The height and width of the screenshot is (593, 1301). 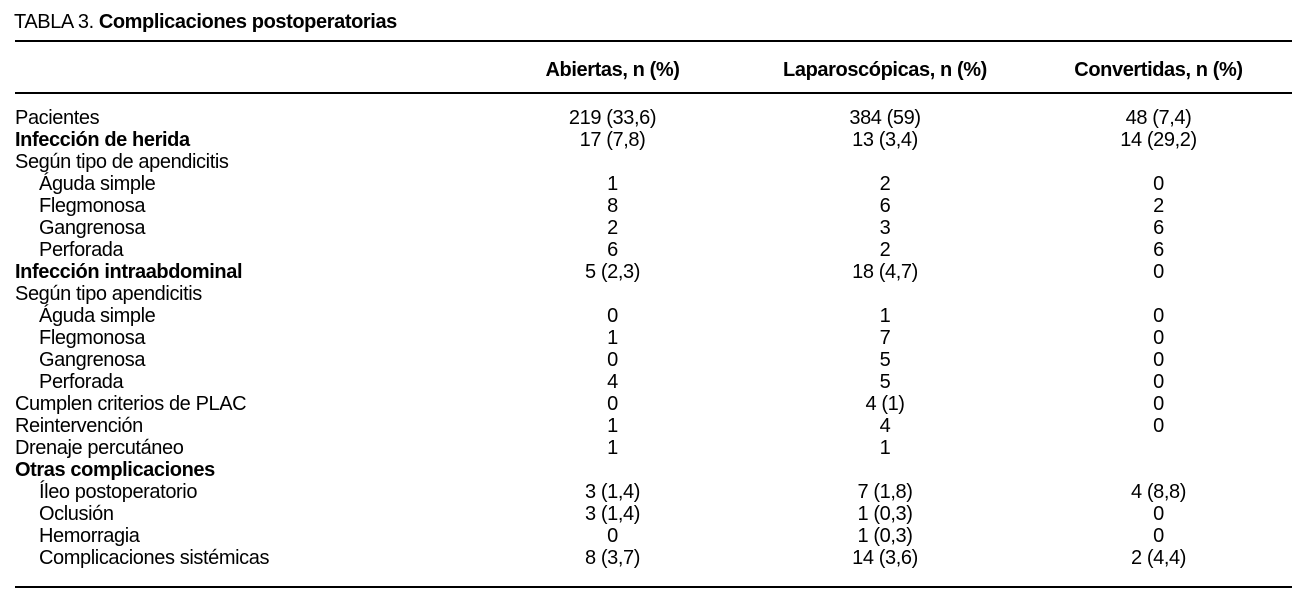 I want to click on table-row: Perforada 6 2 6, so click(x=653, y=250).